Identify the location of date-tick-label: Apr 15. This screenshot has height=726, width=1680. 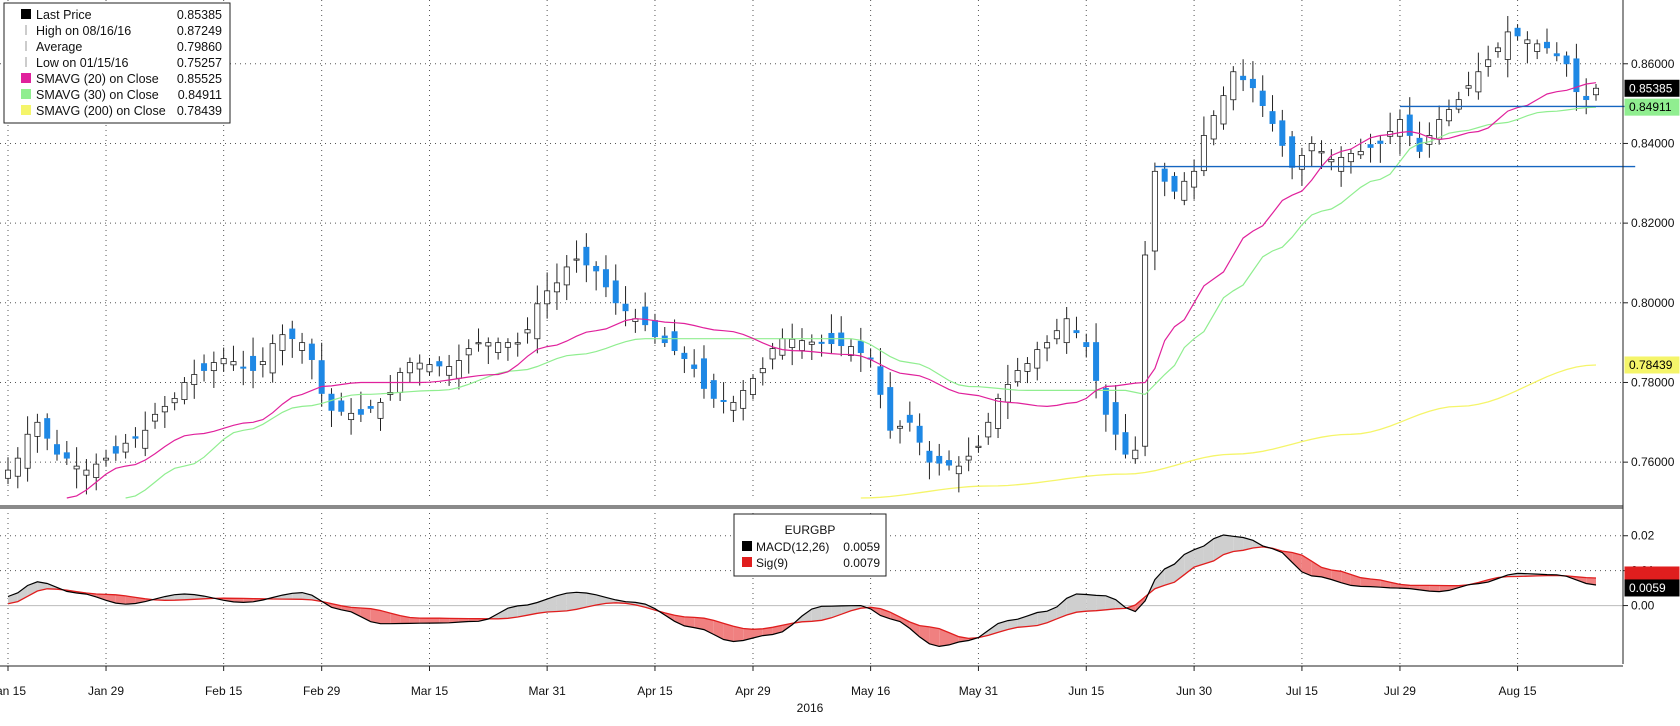
(655, 691).